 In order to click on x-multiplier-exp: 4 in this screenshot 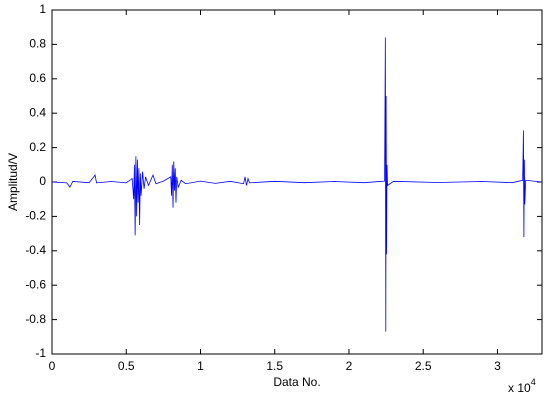, I will do `click(533, 382)`.